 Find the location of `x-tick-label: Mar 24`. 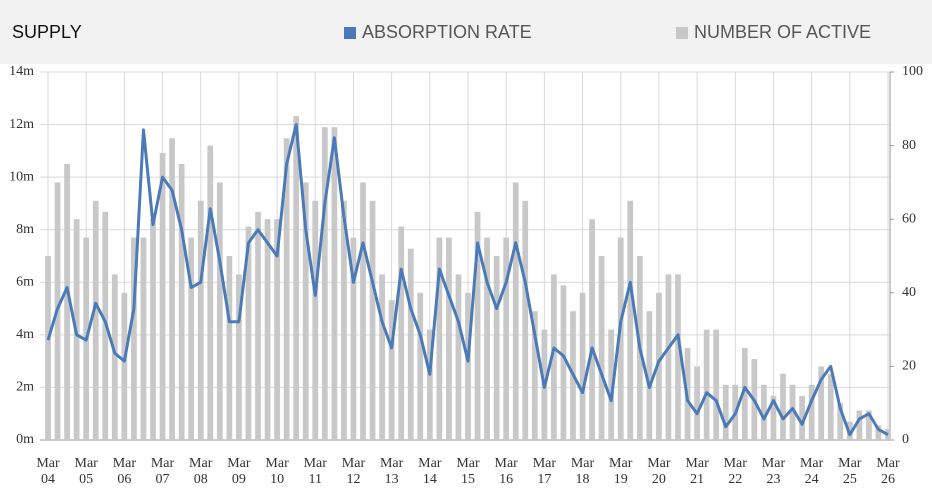

x-tick-label: Mar 24 is located at coordinates (811, 471).